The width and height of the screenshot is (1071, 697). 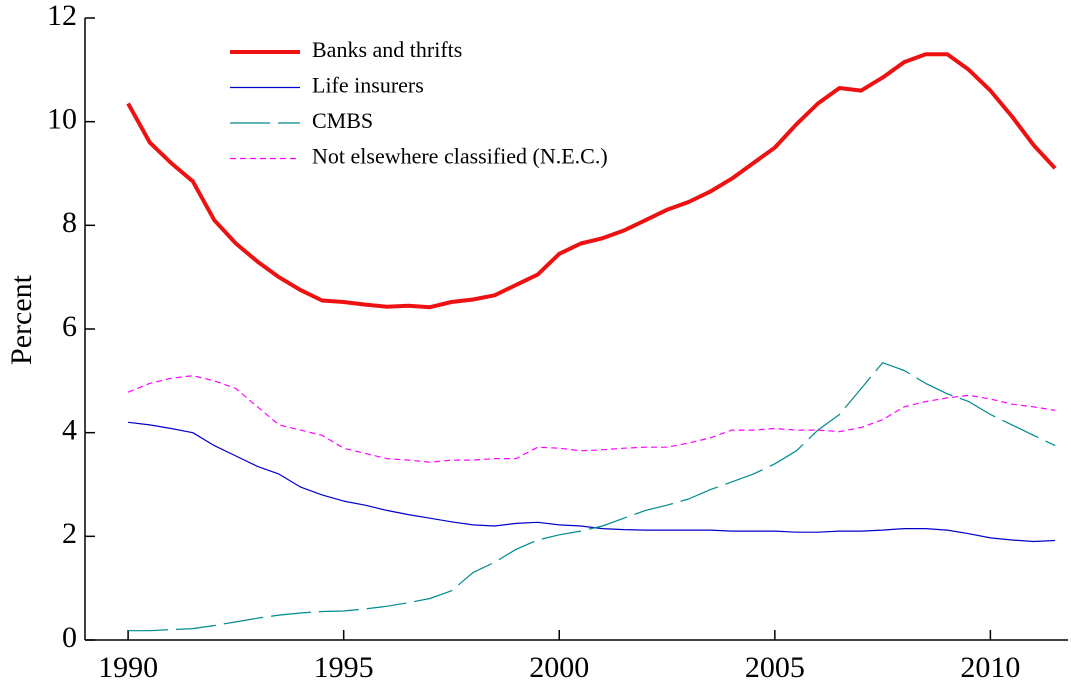 What do you see at coordinates (69, 637) in the screenshot?
I see `y-tick-label: 0` at bounding box center [69, 637].